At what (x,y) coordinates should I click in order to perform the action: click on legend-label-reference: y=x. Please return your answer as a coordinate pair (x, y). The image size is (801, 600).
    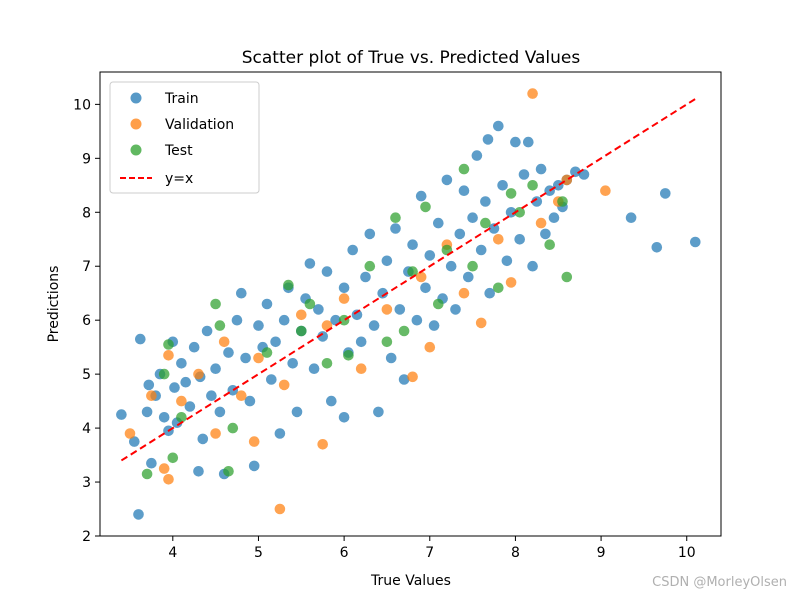
    Looking at the image, I should click on (179, 179).